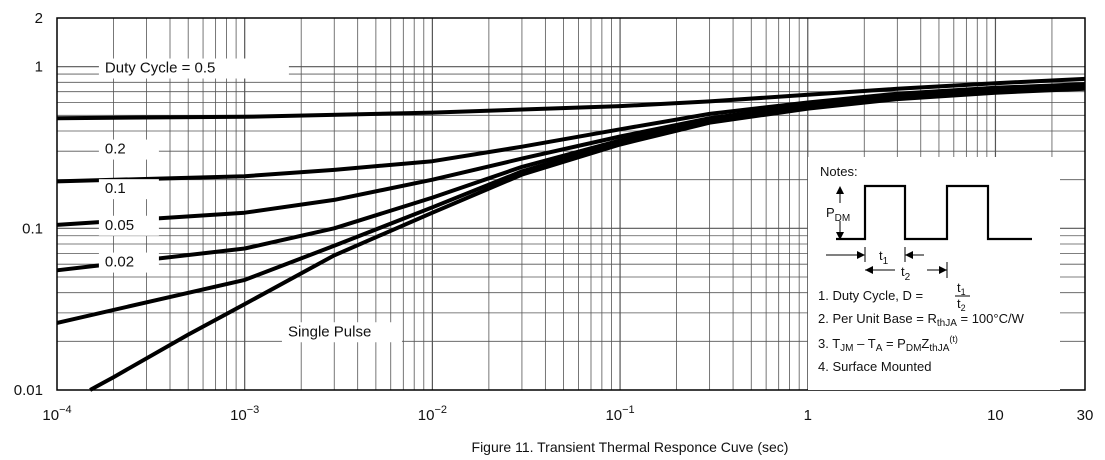 The width and height of the screenshot is (1105, 460). I want to click on note-1-numerator: t1, so click(961, 288).